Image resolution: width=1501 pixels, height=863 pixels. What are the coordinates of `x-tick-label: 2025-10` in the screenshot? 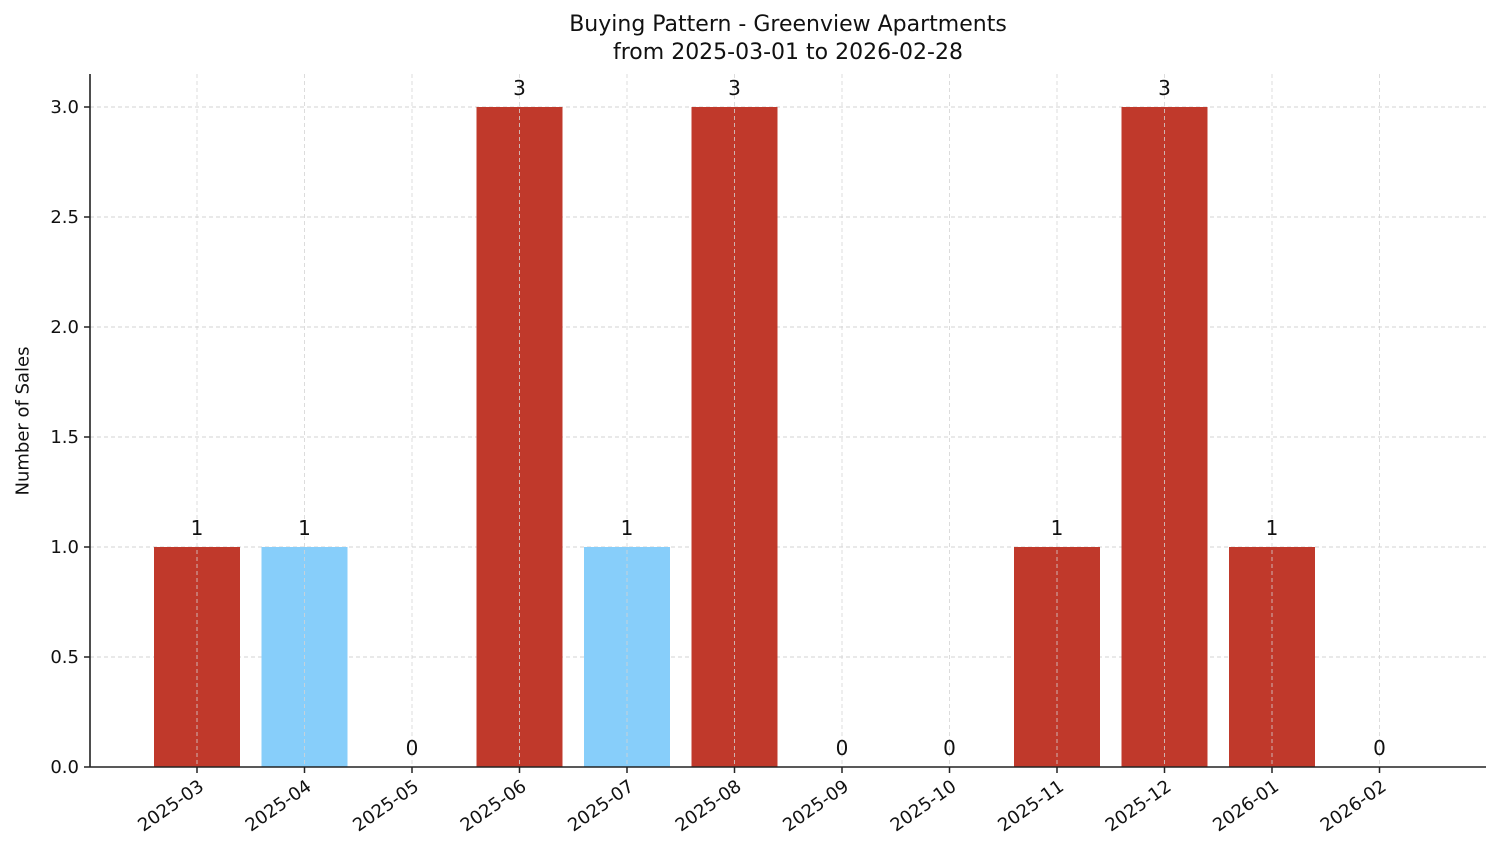 It's located at (924, 806).